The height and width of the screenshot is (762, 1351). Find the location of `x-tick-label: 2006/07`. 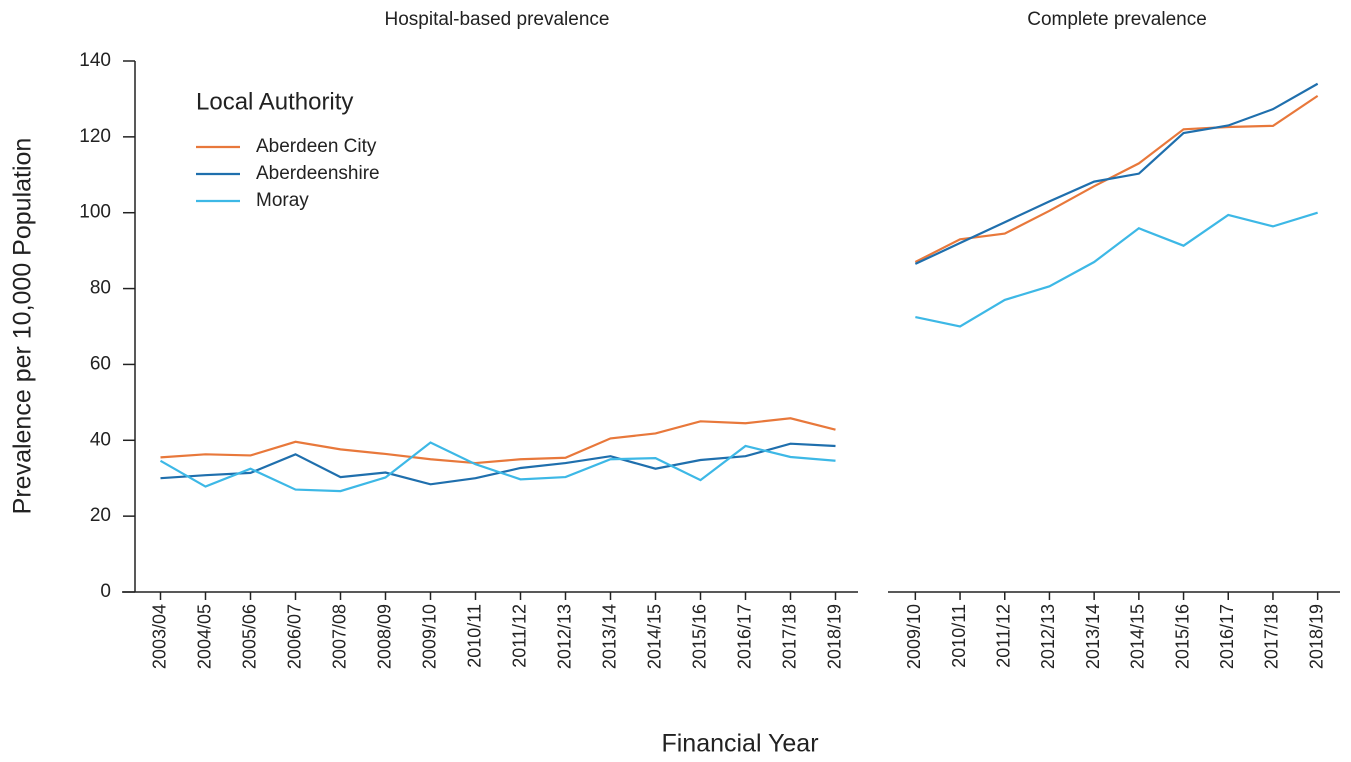

x-tick-label: 2006/07 is located at coordinates (294, 636).